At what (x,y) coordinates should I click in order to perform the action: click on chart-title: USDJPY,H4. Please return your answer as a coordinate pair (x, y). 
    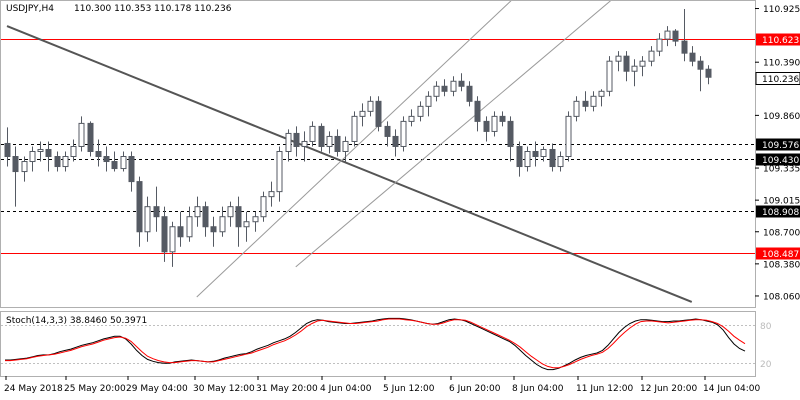
    Looking at the image, I should click on (30, 9).